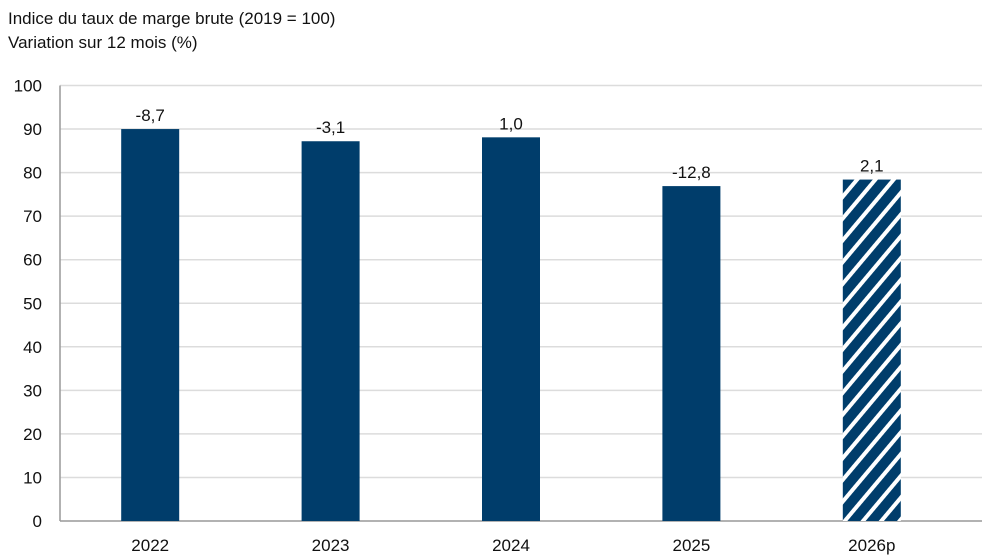 The width and height of the screenshot is (992, 558). I want to click on y-tick-label: 40, so click(32, 347).